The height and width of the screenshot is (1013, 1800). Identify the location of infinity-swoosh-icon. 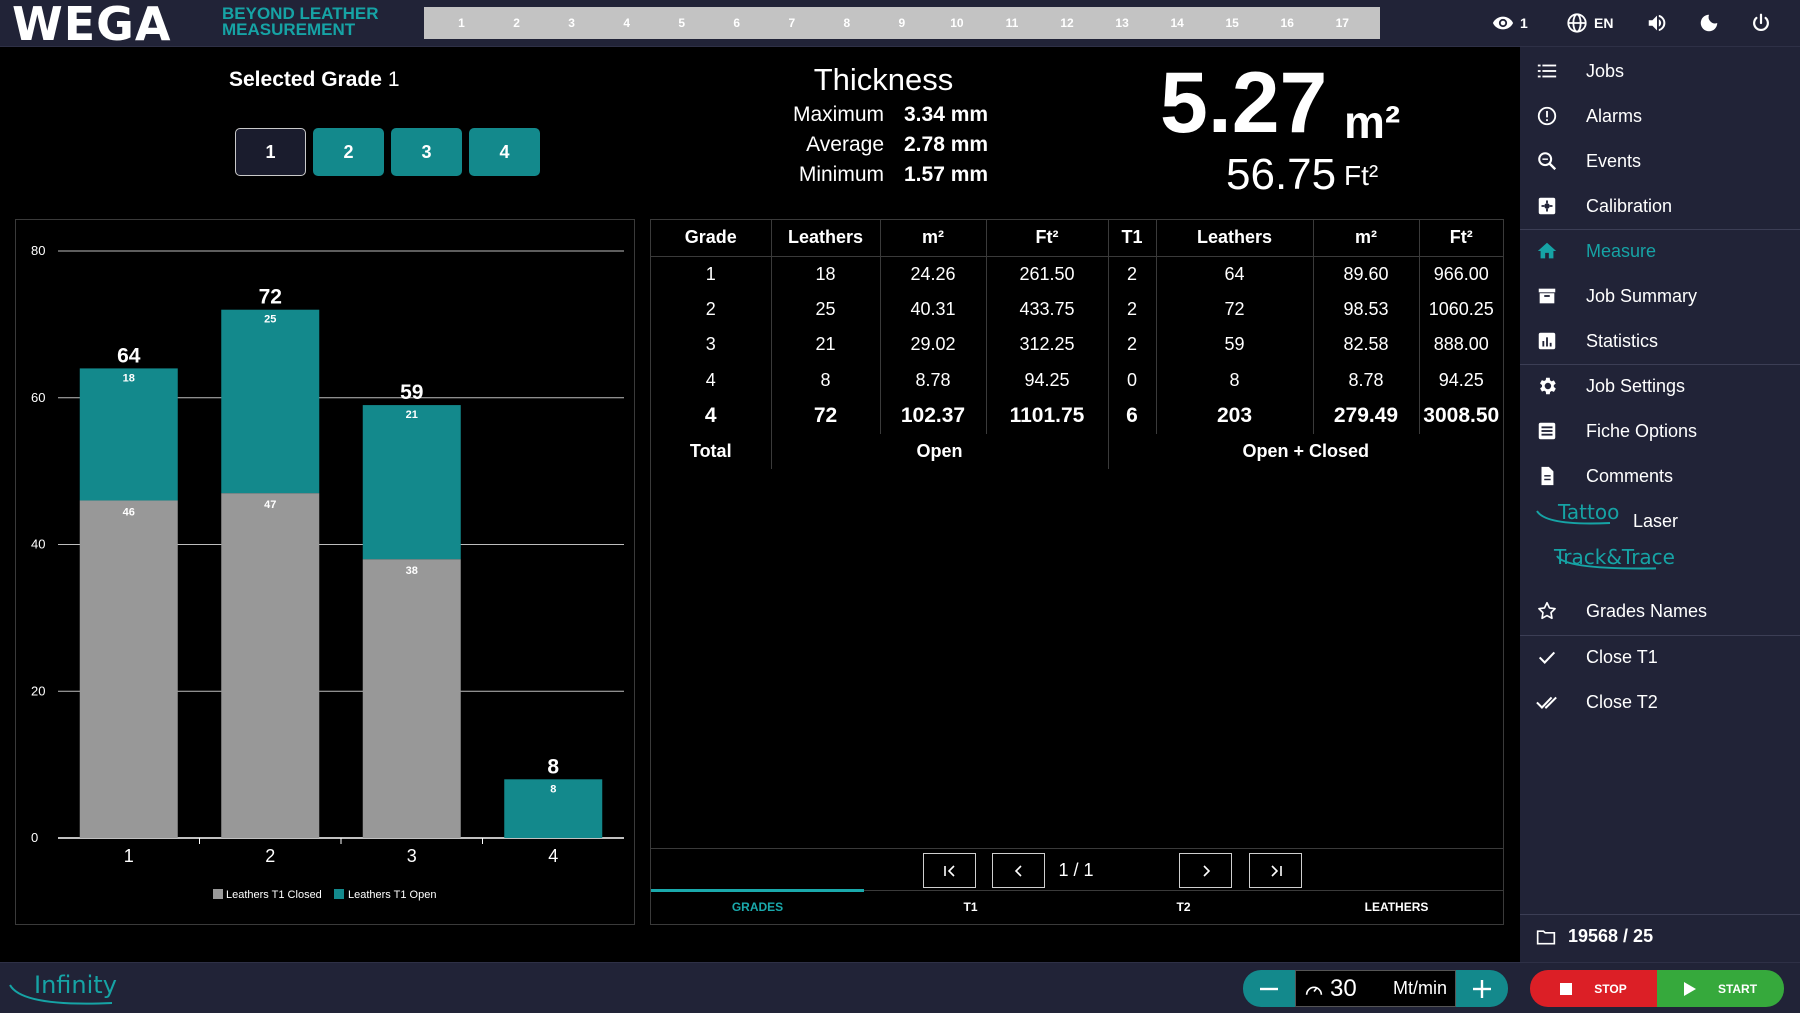
(61, 994).